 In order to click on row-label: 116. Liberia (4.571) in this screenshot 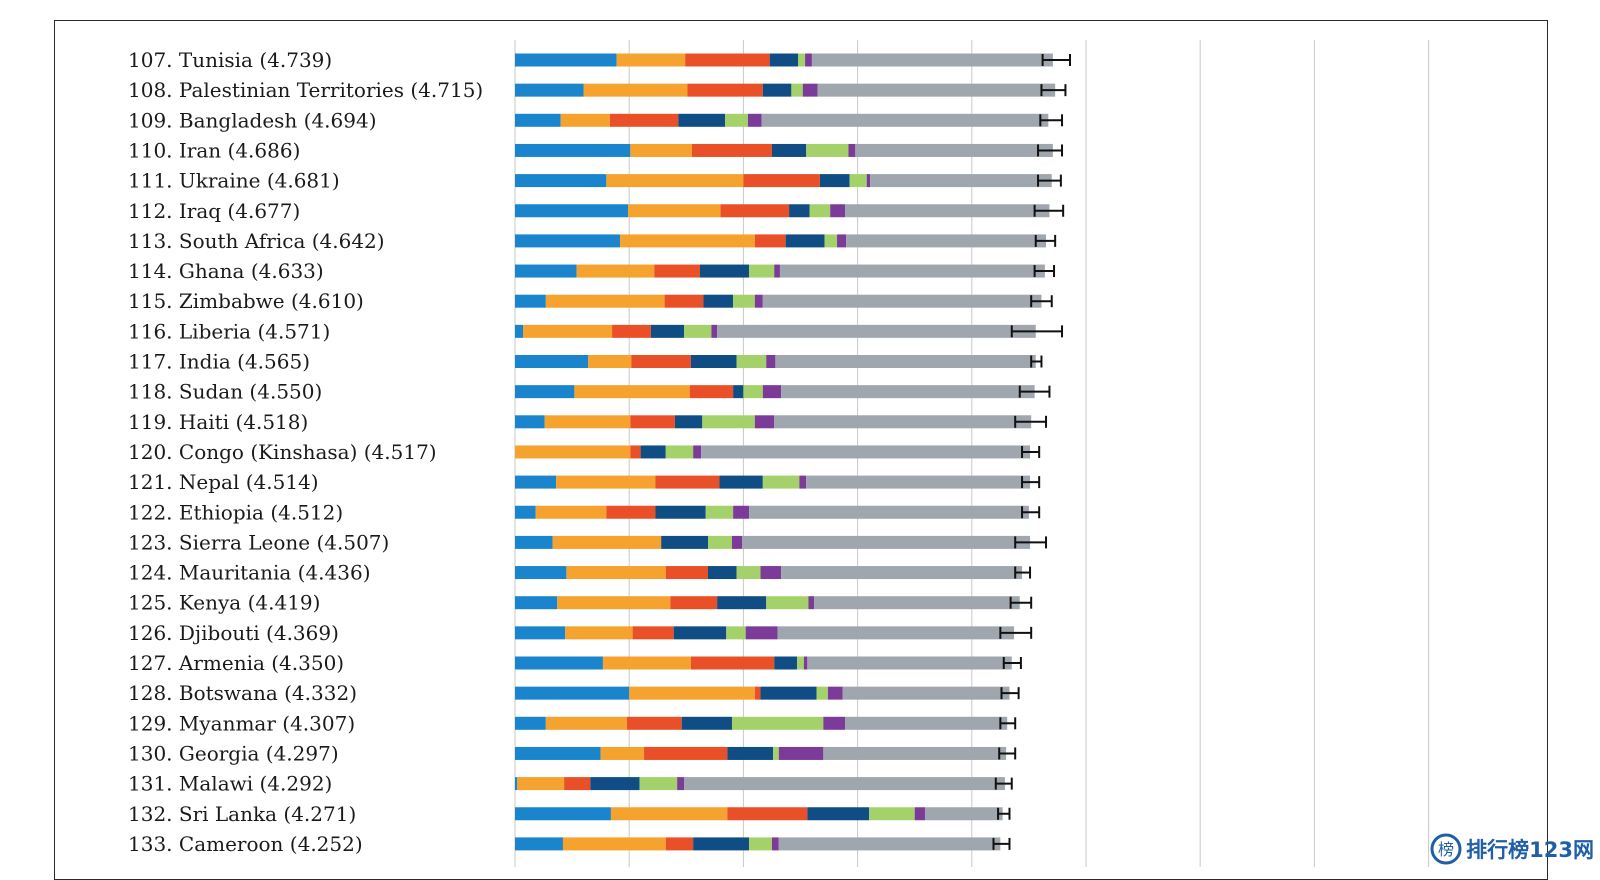, I will do `click(229, 331)`.